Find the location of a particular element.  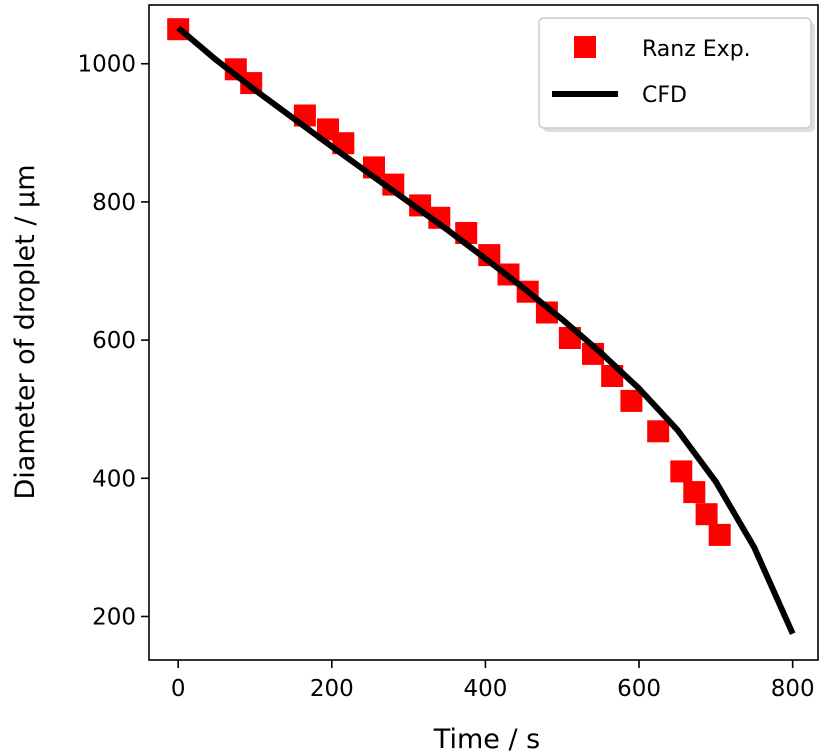

x-tick-label: 600 is located at coordinates (639, 689).